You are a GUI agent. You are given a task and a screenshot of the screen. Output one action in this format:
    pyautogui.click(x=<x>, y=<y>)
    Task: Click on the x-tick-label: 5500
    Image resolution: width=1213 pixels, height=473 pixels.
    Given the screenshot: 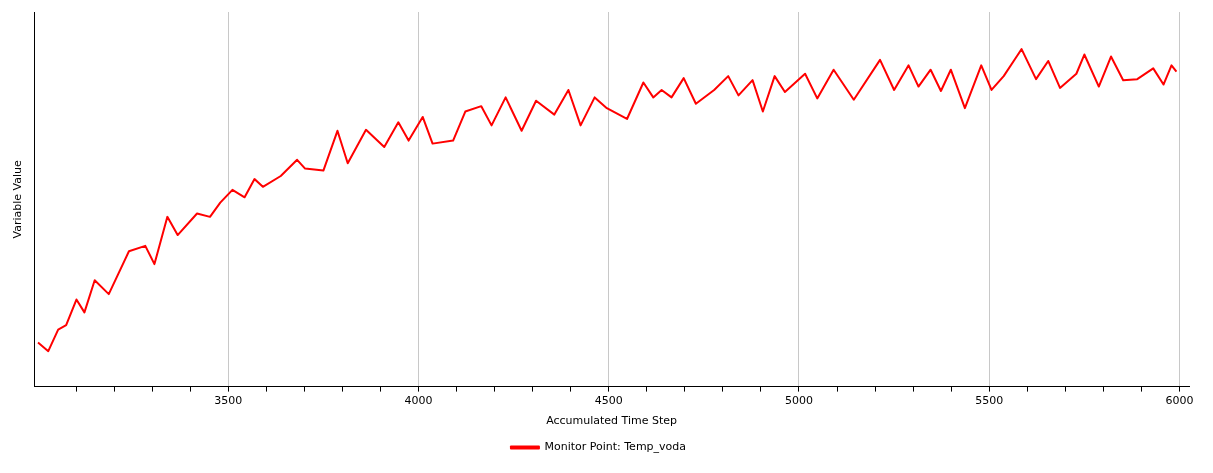 What is the action you would take?
    pyautogui.click(x=989, y=401)
    